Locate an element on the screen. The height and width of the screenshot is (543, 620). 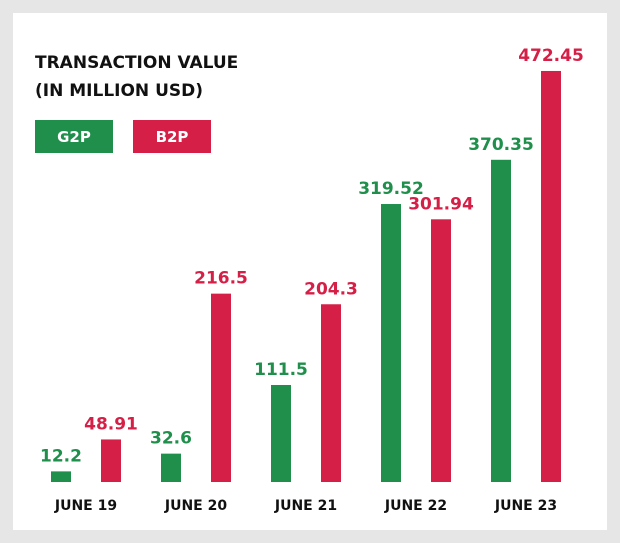
legend-label: G2P is located at coordinates (74, 137).